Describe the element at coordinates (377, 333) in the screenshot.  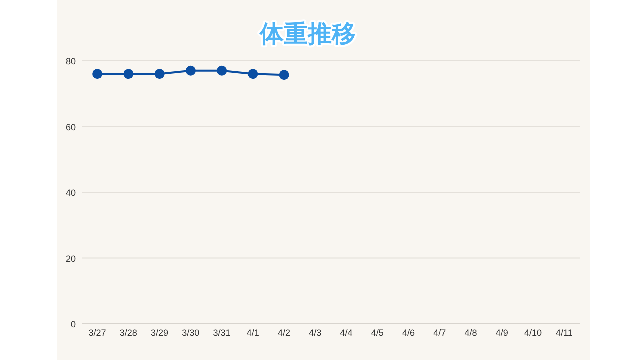
I see `x-tick-label: 4/5` at that location.